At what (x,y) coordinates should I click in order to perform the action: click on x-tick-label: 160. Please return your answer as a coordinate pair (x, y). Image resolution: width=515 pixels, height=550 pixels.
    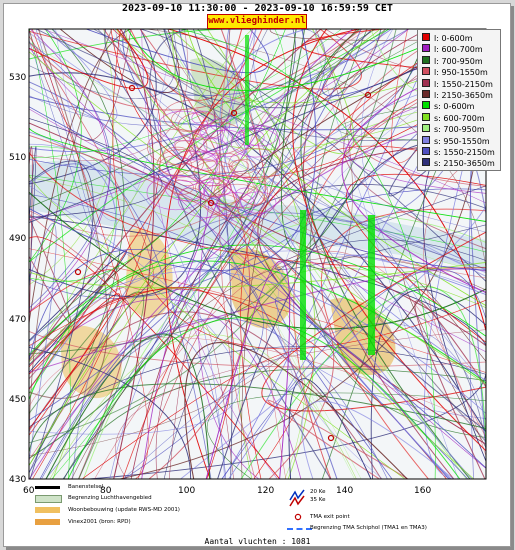
    Looking at the image, I should click on (422, 491).